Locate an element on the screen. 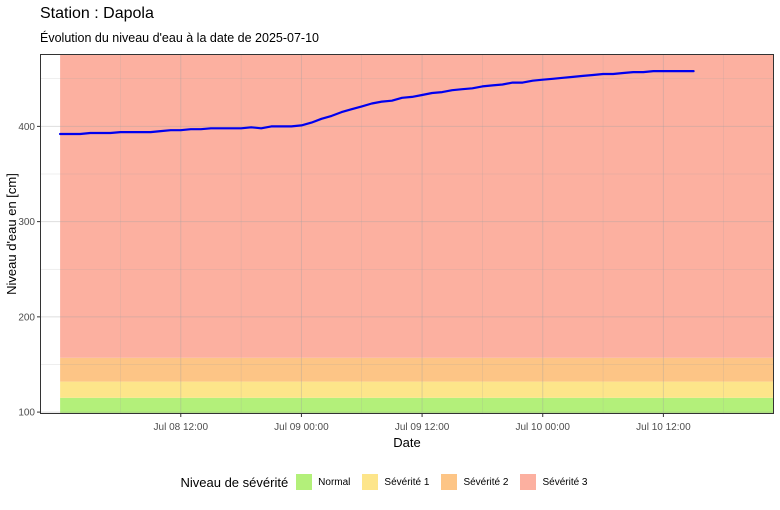 Image resolution: width=780 pixels, height=510 pixels. legend-item-severite-1: Sévérité 1 is located at coordinates (395, 482).